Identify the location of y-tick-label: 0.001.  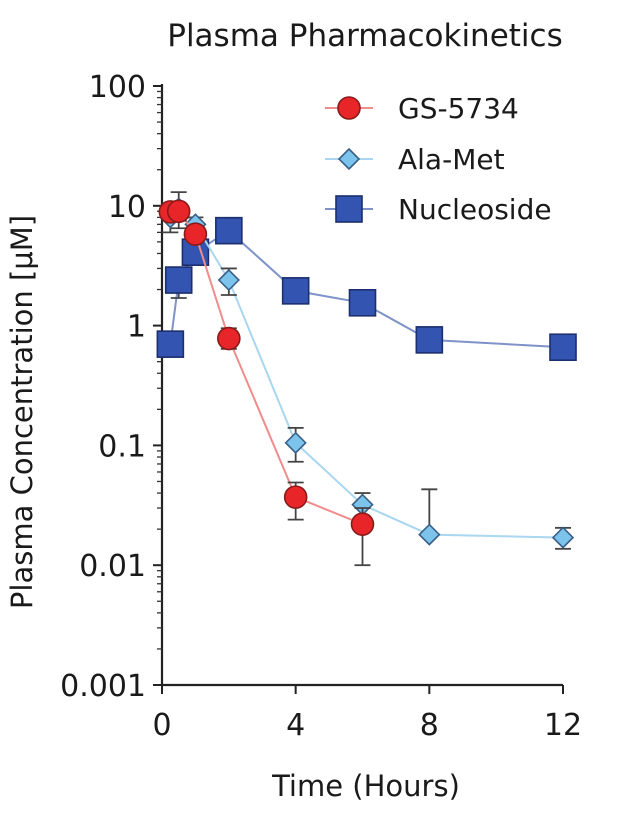
(103, 686).